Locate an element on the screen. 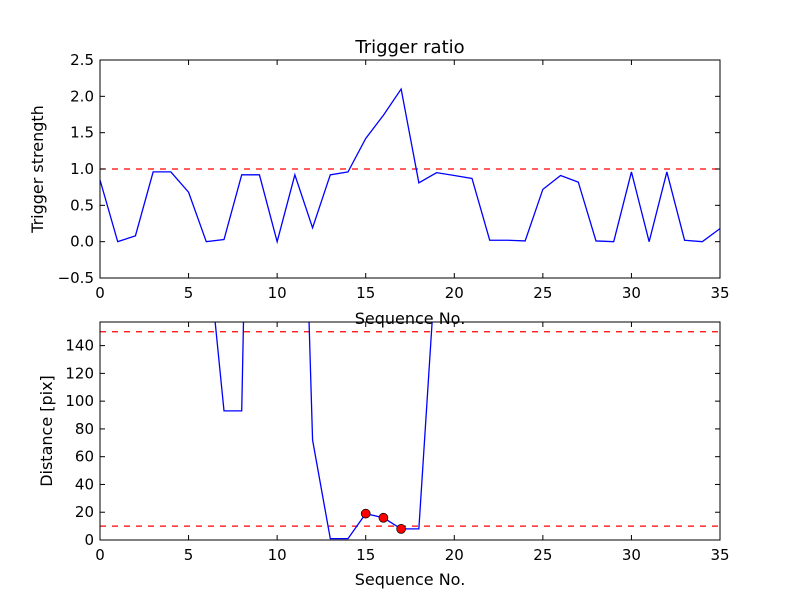 The width and height of the screenshot is (800, 600). bottom-ylabel: Distance [pix] is located at coordinates (46, 431).